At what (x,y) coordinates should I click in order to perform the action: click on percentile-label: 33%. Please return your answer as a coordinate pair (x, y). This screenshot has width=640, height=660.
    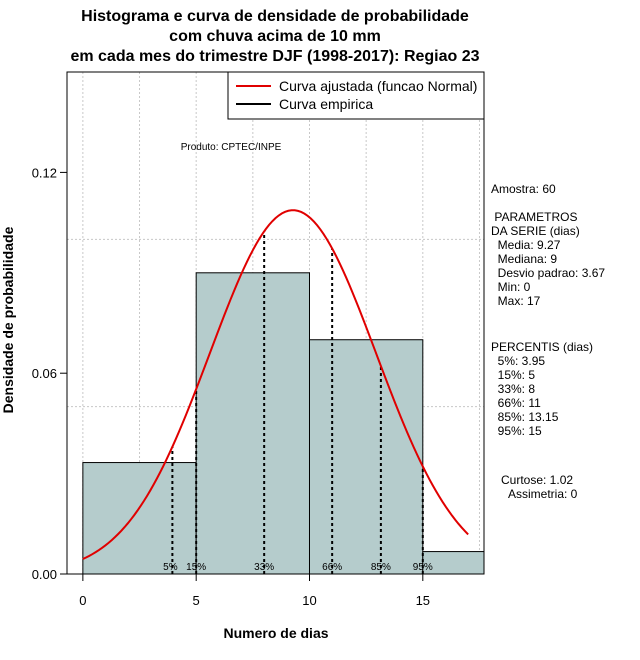
    Looking at the image, I should click on (264, 567).